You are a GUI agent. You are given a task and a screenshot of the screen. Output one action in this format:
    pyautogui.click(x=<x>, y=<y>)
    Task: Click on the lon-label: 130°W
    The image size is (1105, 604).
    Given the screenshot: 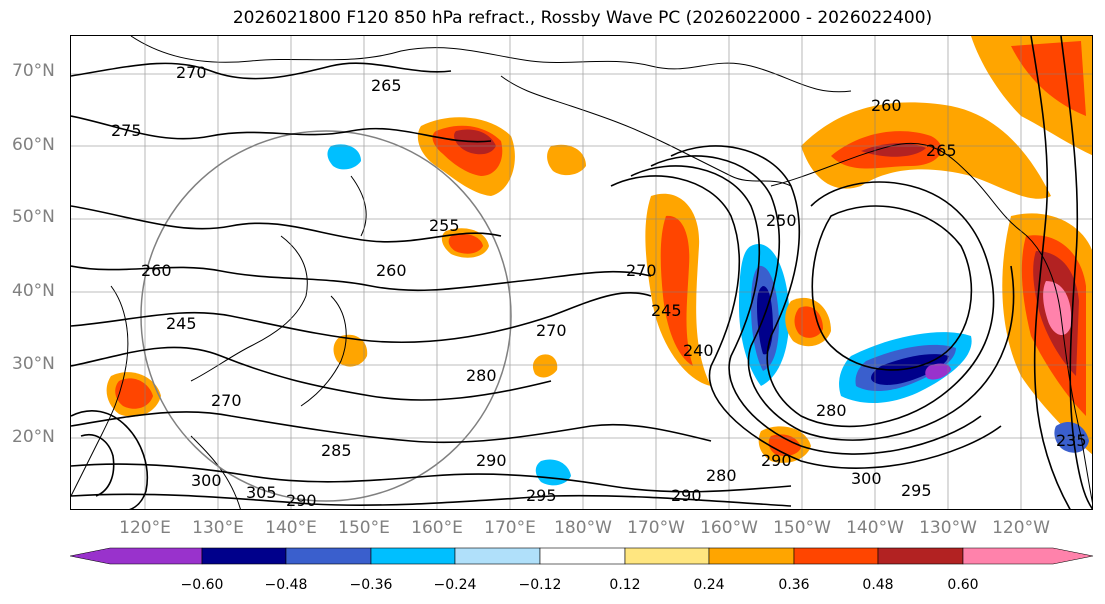 What is the action you would take?
    pyautogui.click(x=948, y=528)
    